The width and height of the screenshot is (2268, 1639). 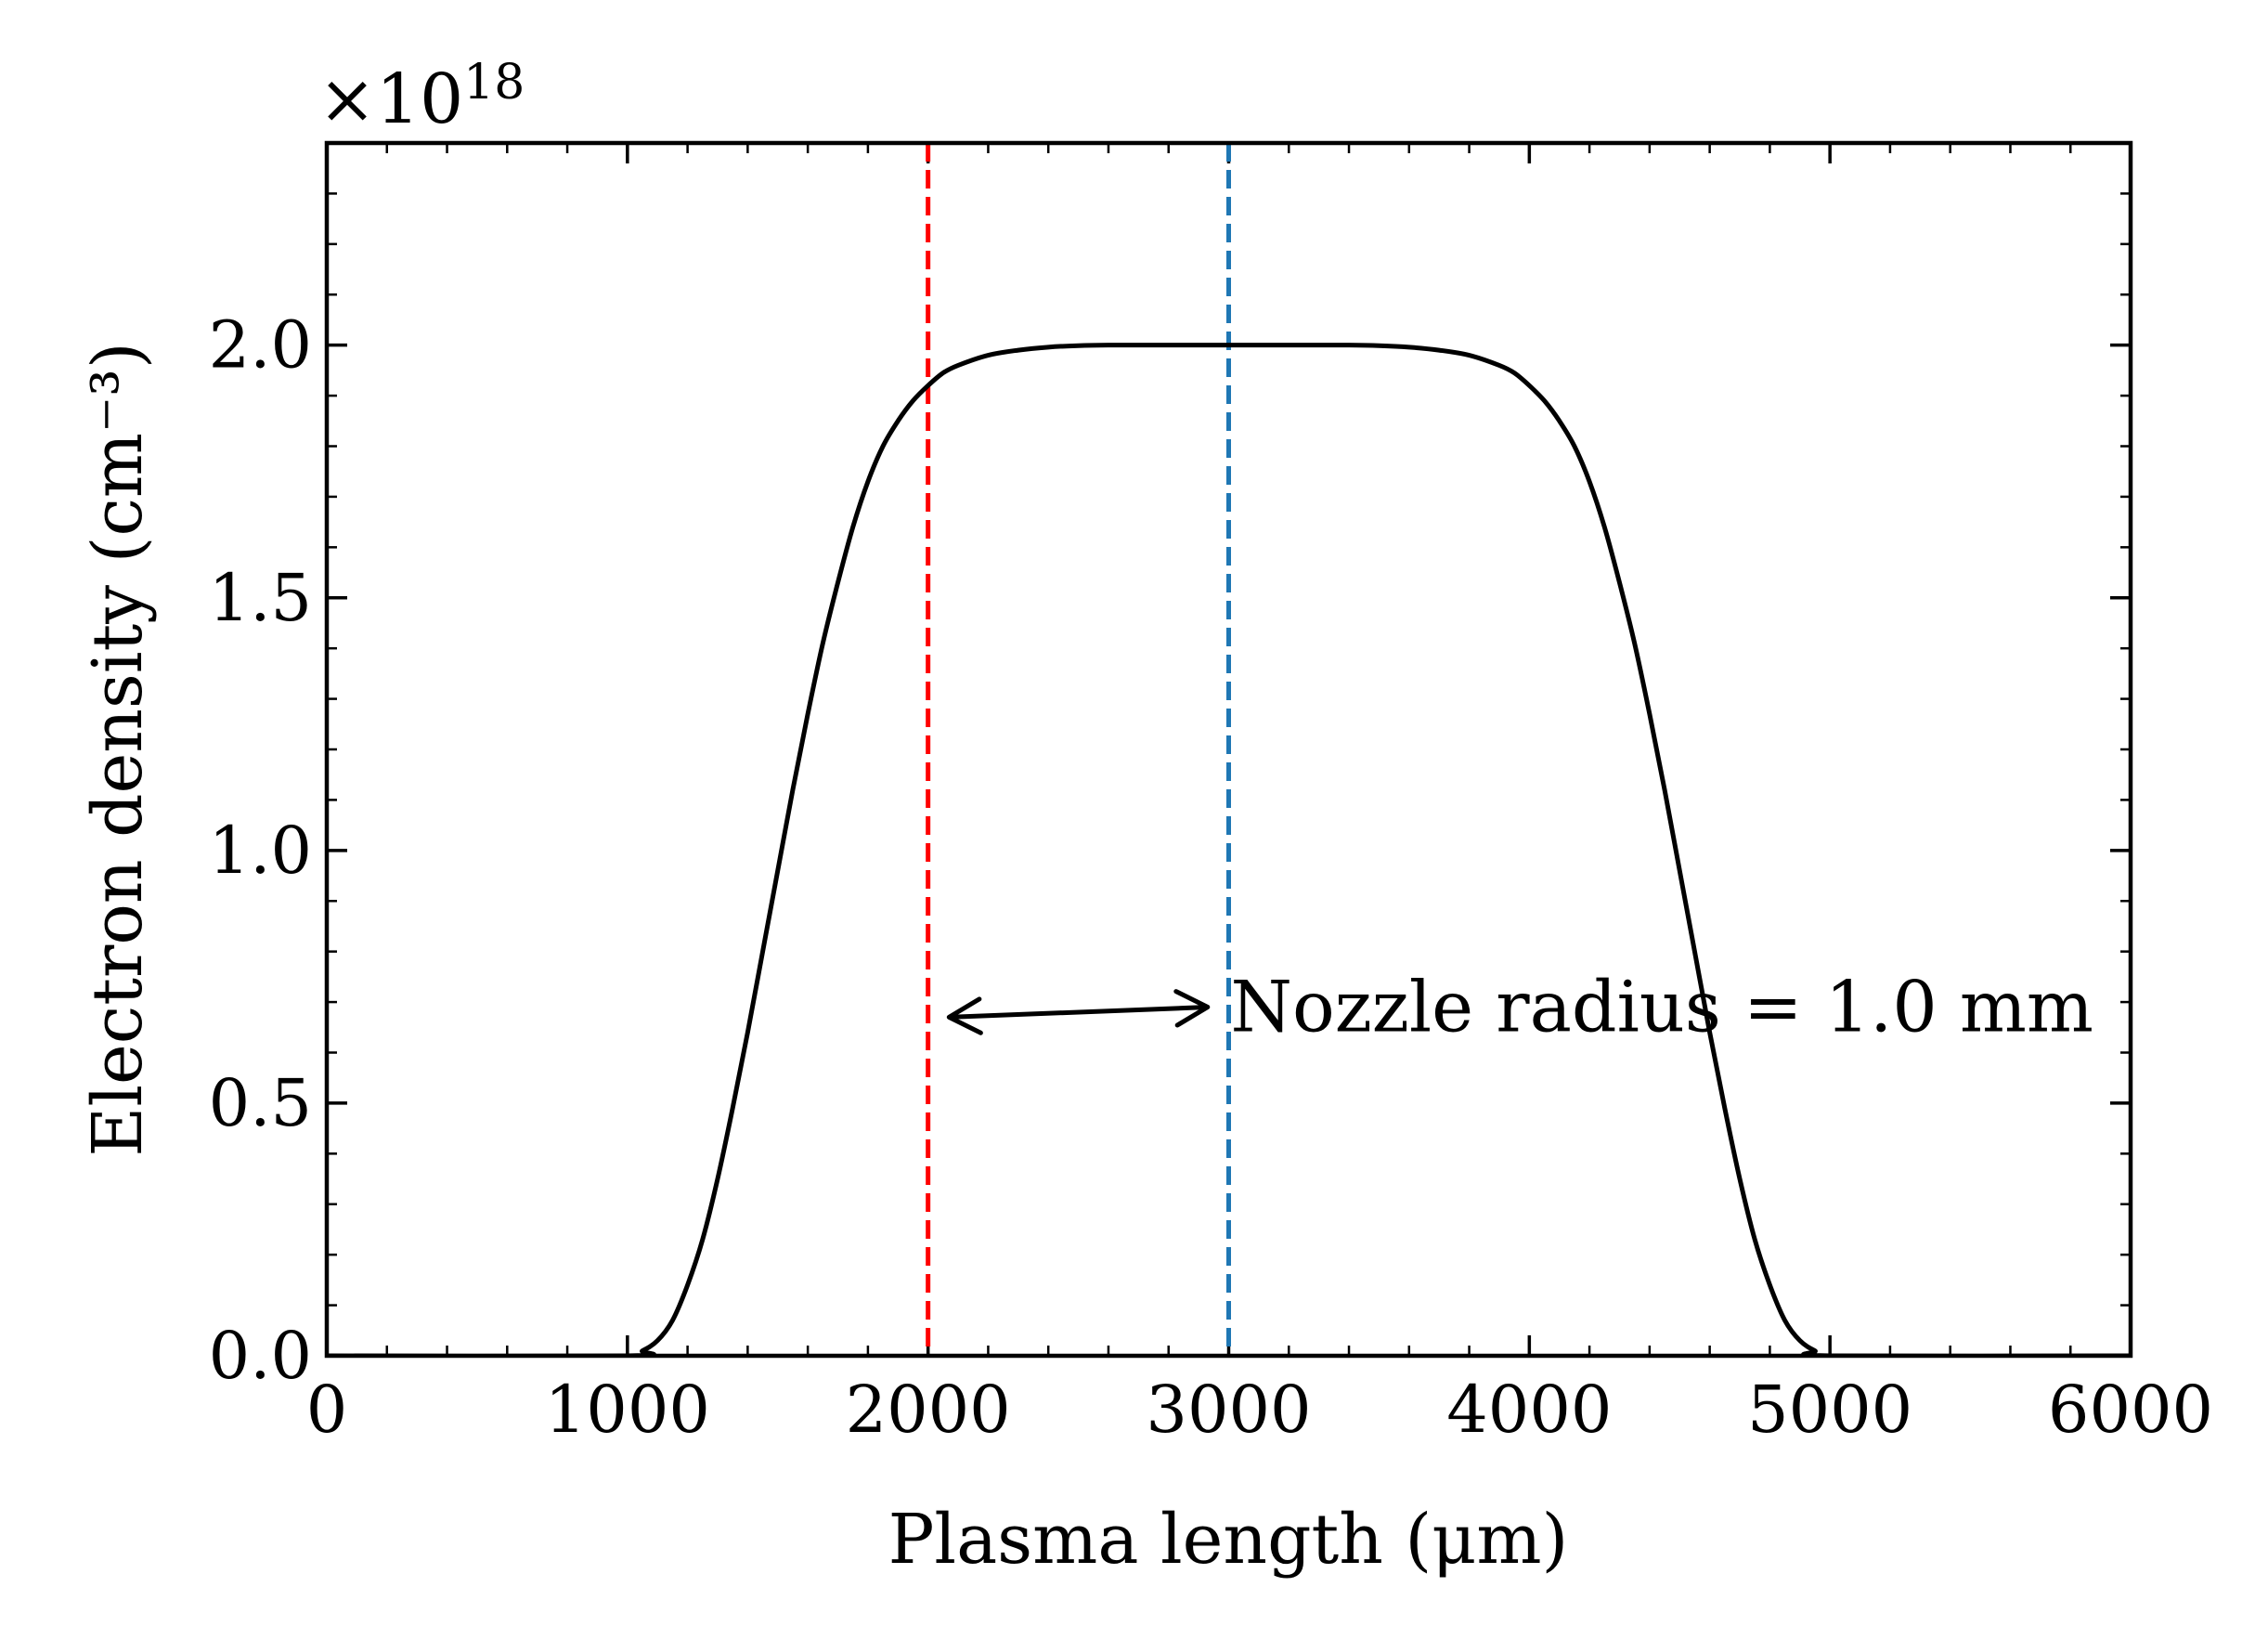 I want to click on x-tick-label: 4000, so click(x=1529, y=1410).